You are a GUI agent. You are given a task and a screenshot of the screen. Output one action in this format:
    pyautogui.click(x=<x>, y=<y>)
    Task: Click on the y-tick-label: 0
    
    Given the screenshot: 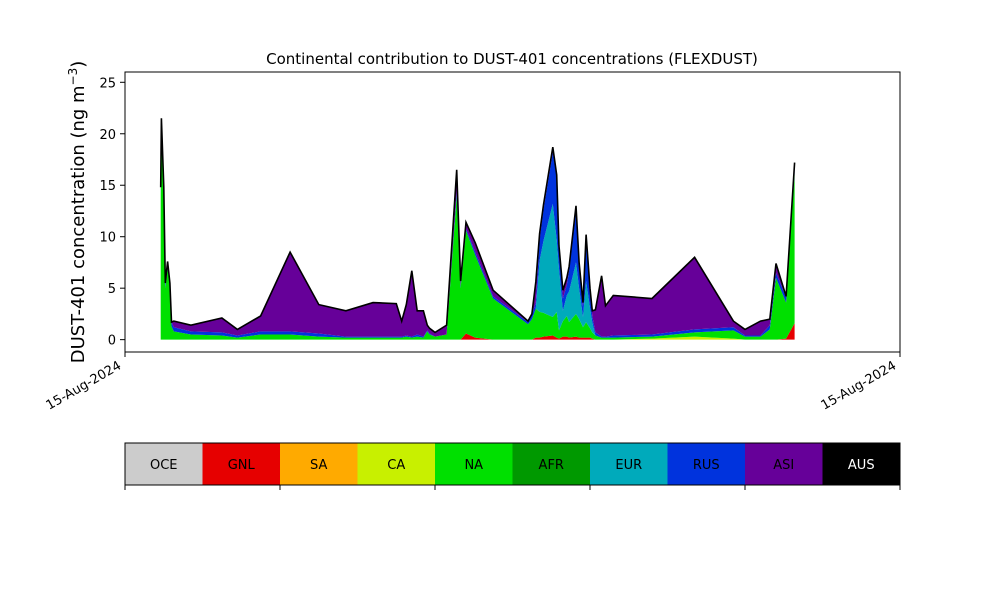 What is the action you would take?
    pyautogui.click(x=112, y=341)
    